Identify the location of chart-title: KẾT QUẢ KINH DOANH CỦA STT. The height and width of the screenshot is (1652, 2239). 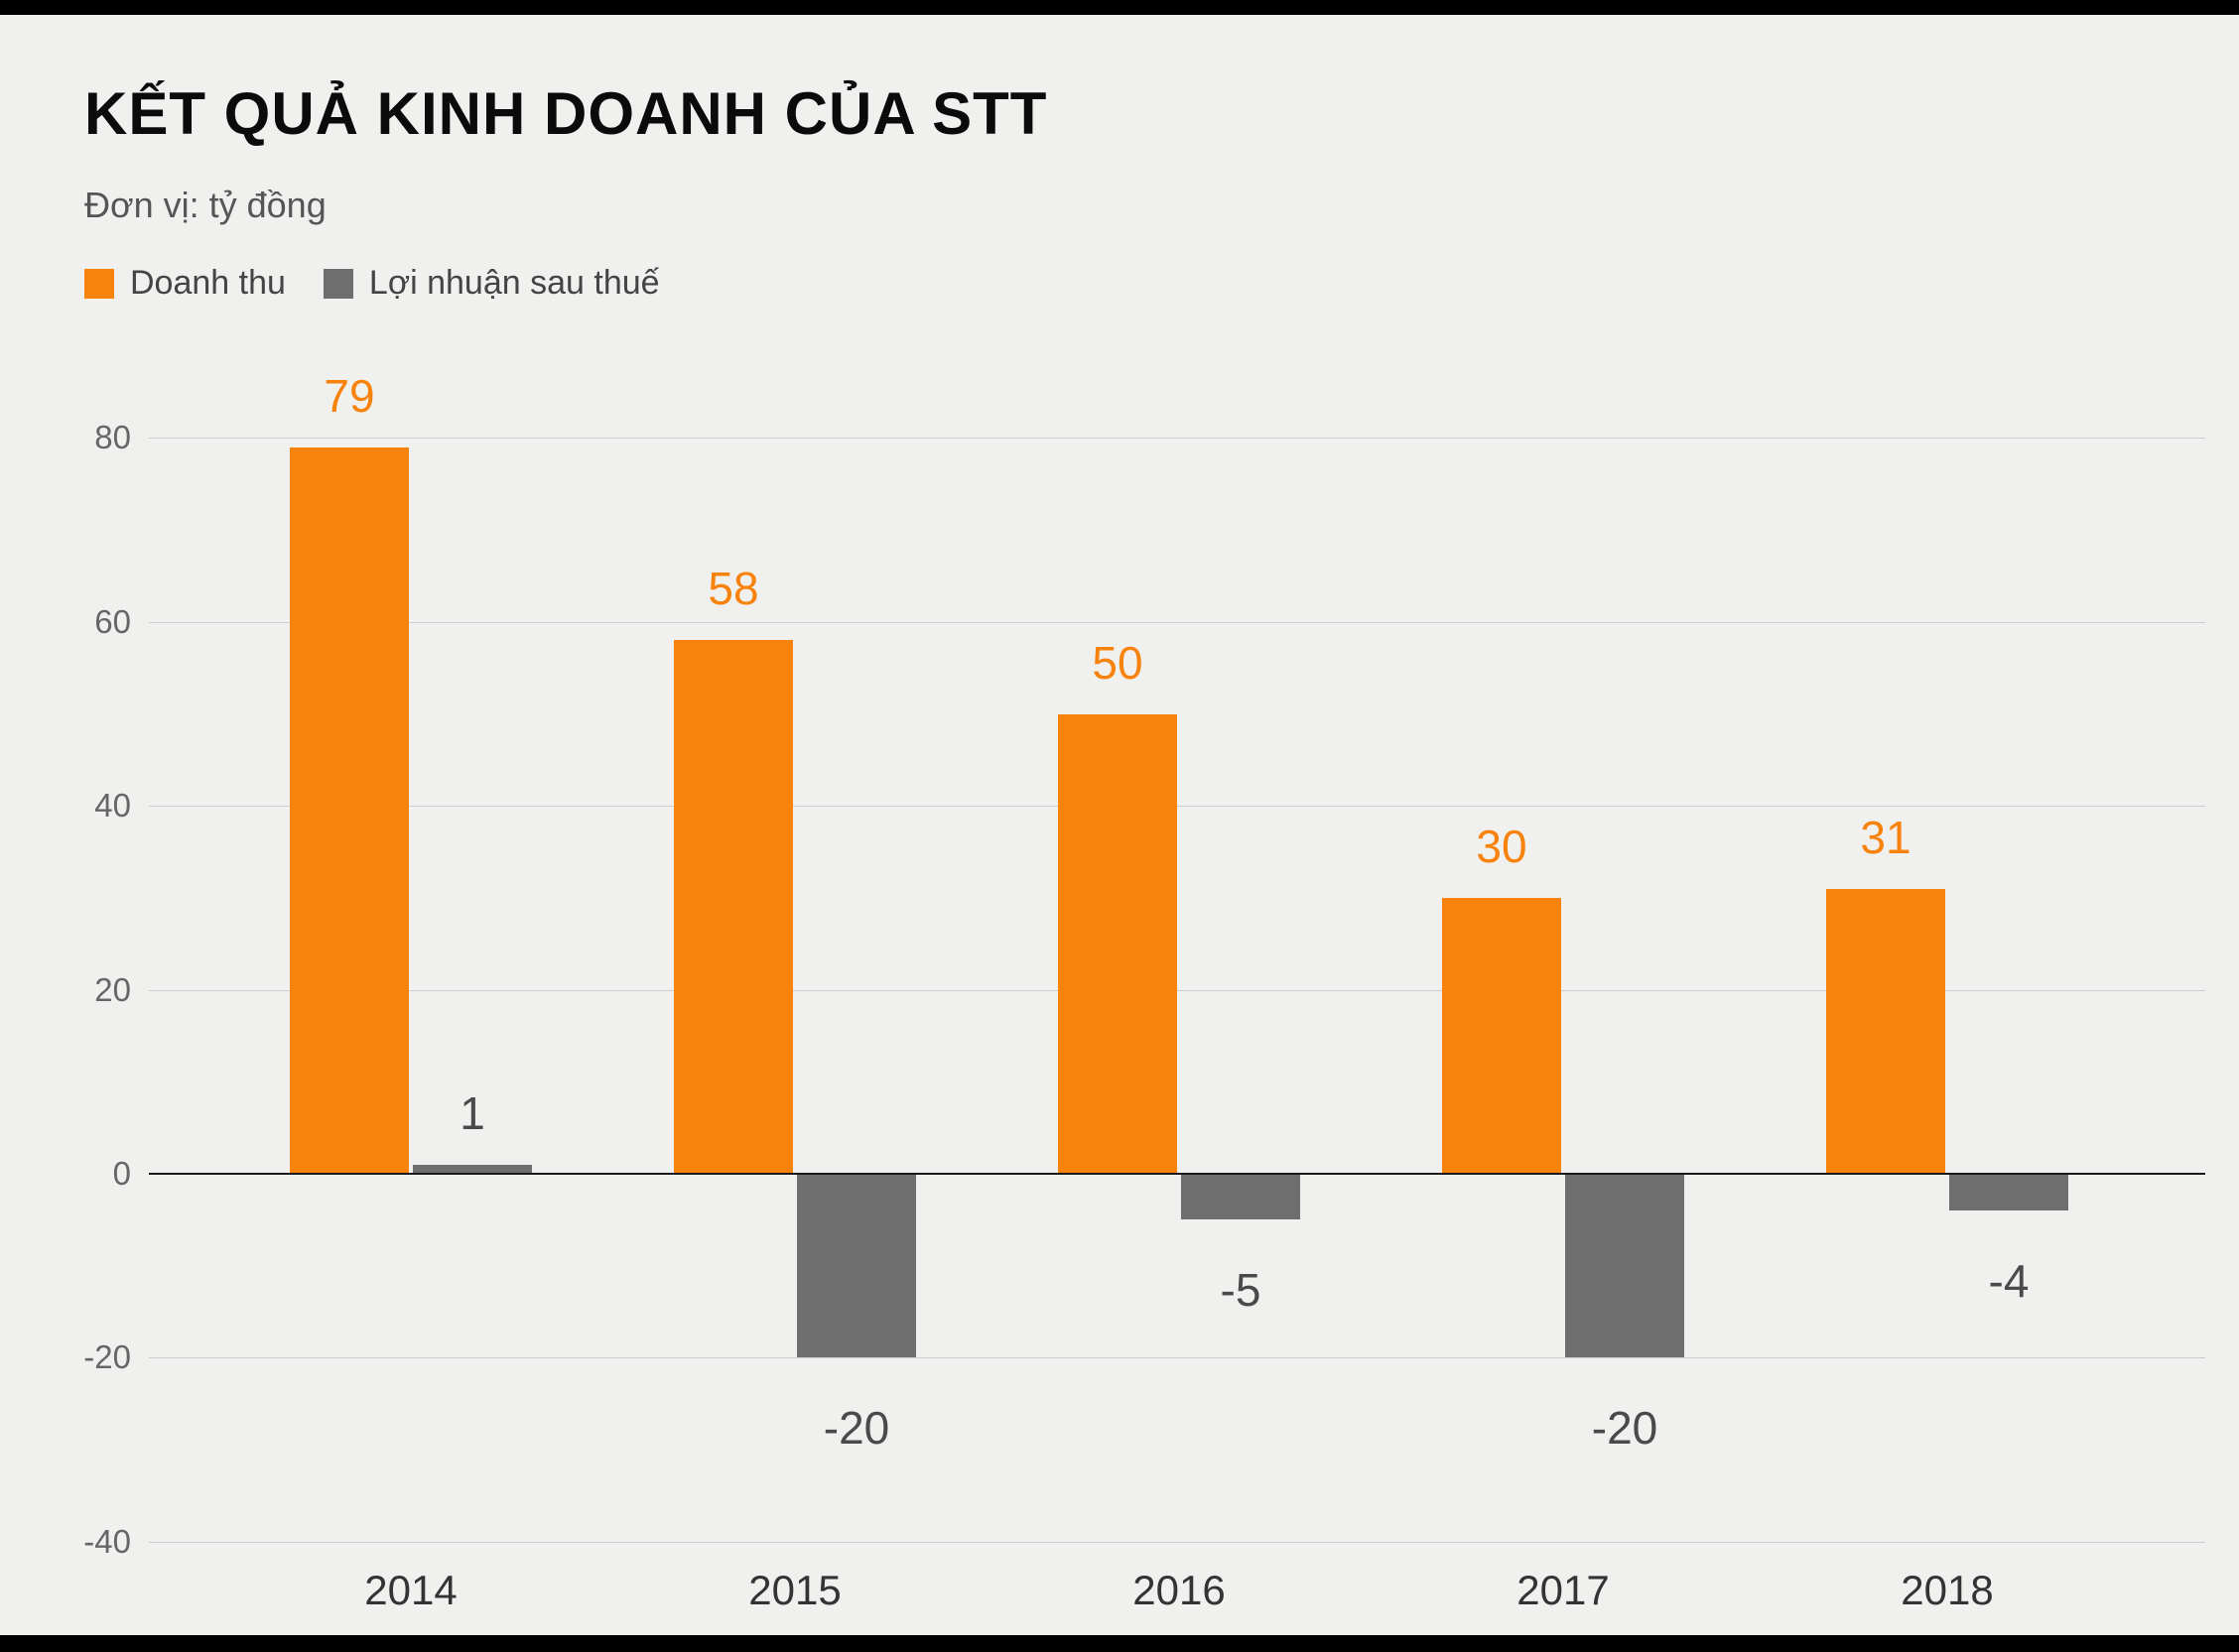
(566, 113).